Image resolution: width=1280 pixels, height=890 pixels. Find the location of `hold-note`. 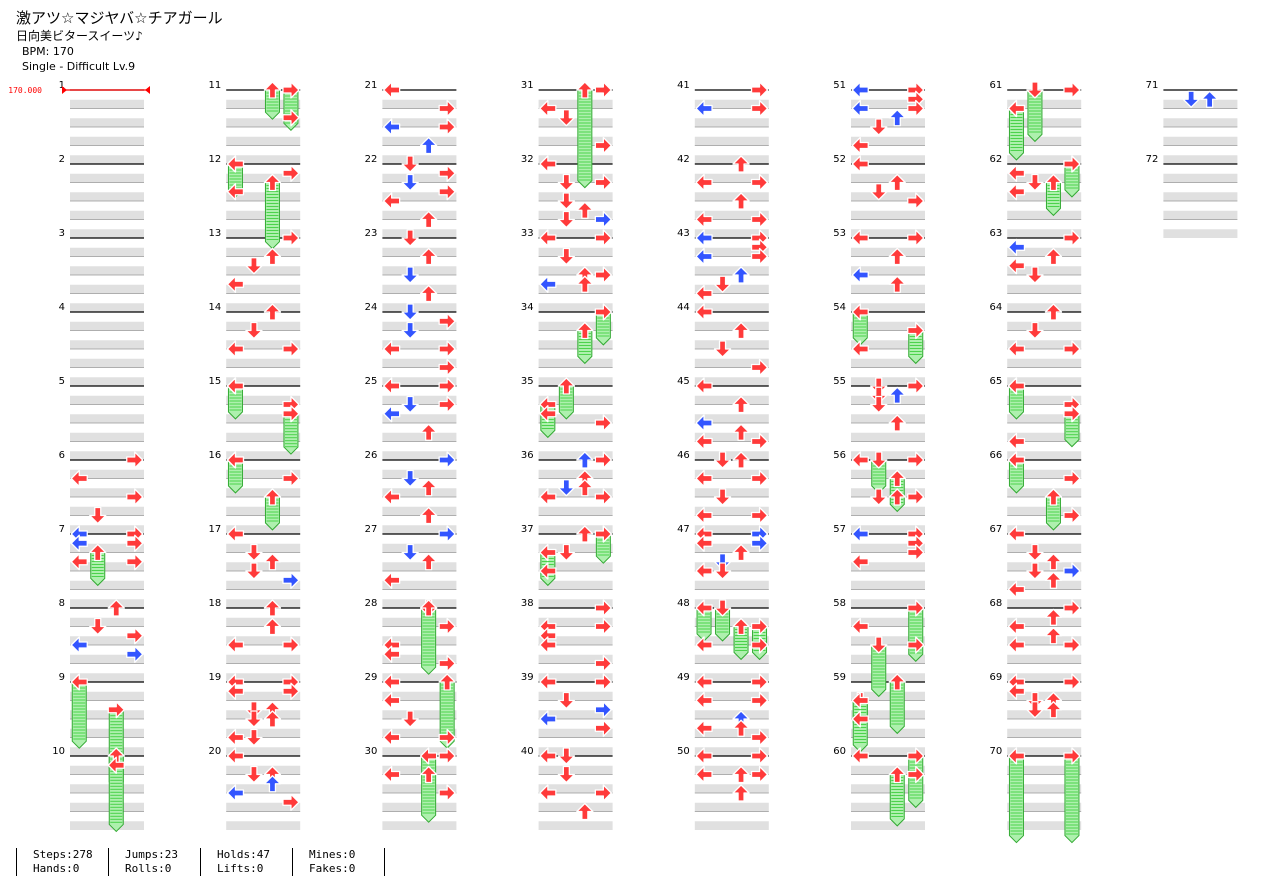

hold-note is located at coordinates (429, 641).